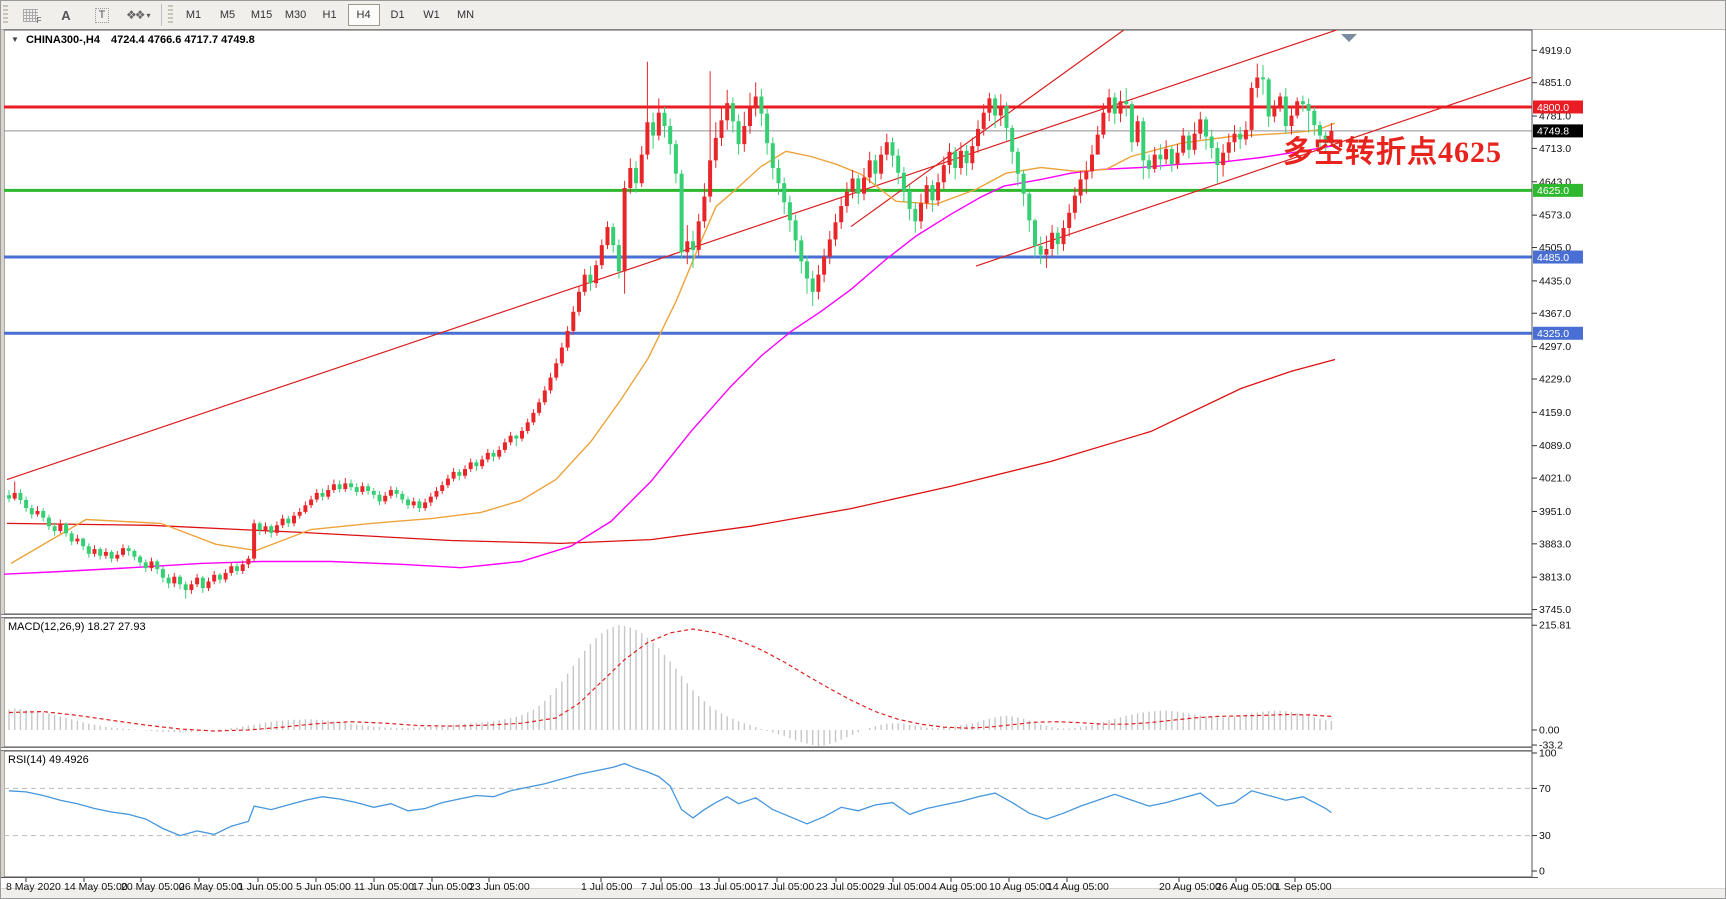  Describe the element at coordinates (1349, 38) in the screenshot. I see `trend-marker-triangle-icon` at that location.